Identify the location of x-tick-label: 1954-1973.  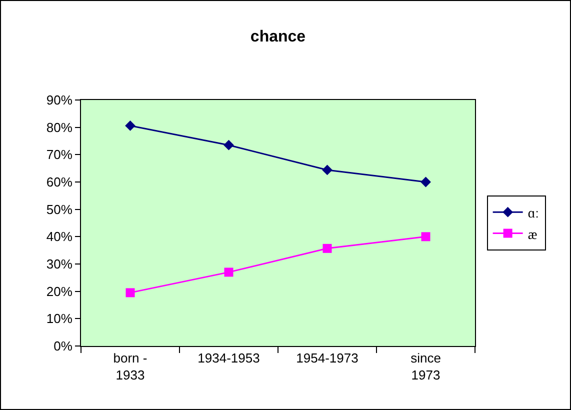
(327, 358).